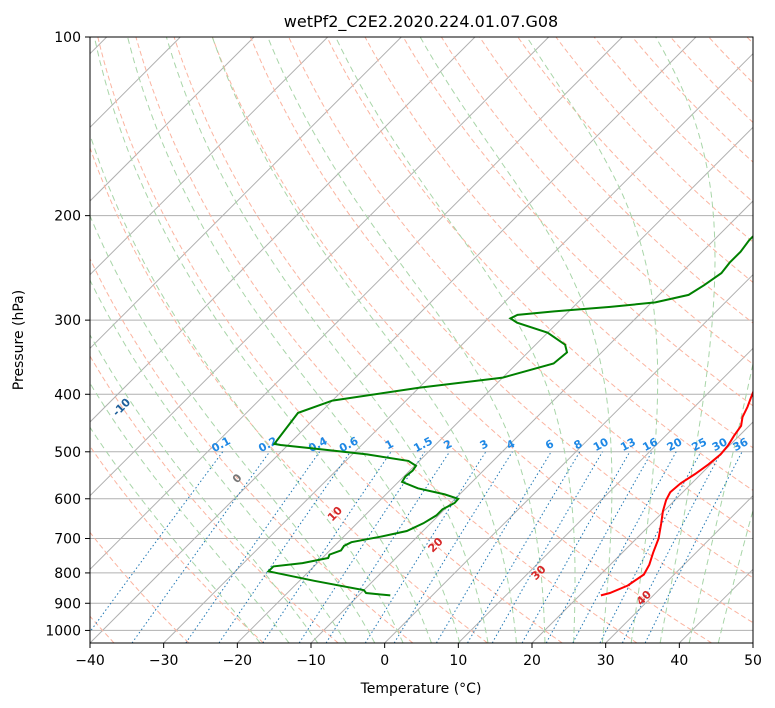 This screenshot has width=775, height=708. Describe the element at coordinates (67, 574) in the screenshot. I see `y-tick-label: 800` at that location.